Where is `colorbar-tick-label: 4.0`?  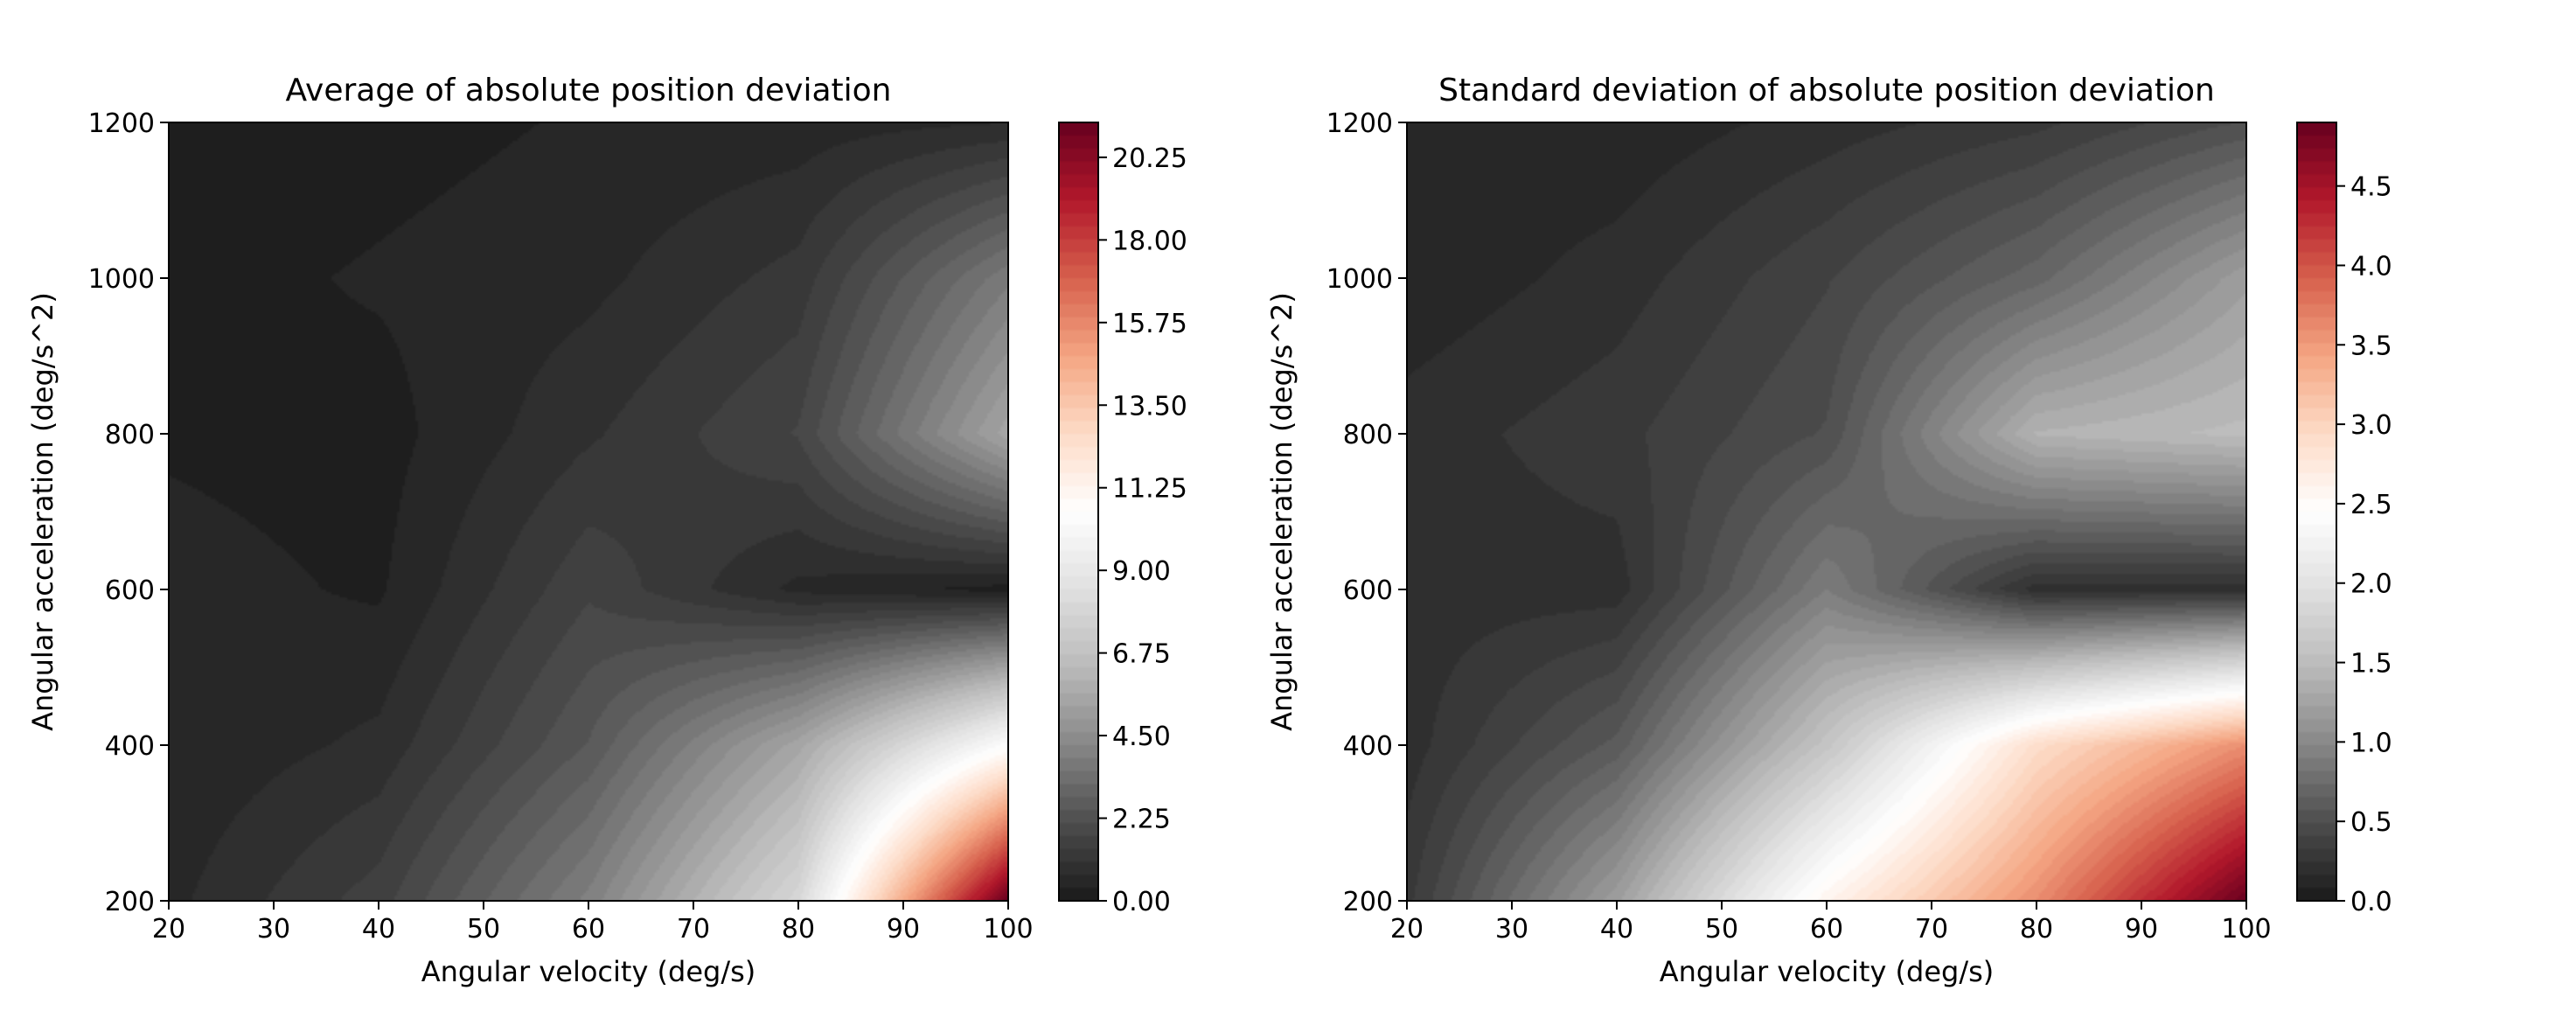 colorbar-tick-label: 4.0 is located at coordinates (2371, 266).